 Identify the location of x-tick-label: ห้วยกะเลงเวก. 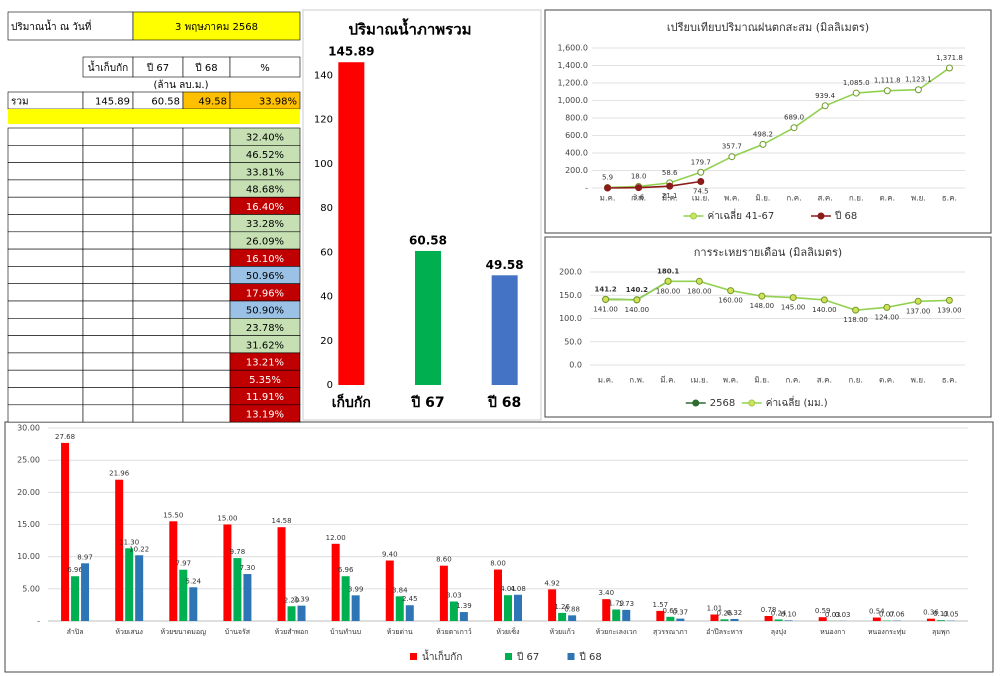
(616, 632).